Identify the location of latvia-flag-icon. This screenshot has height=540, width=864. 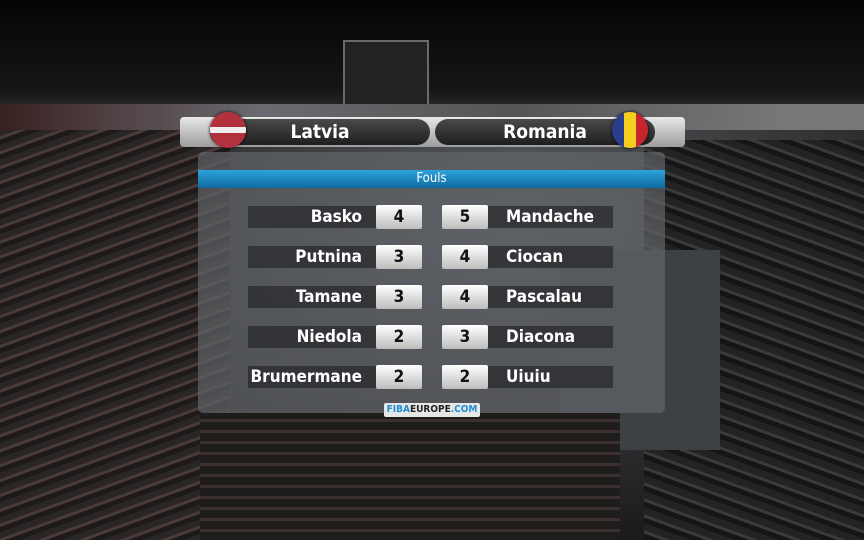
(228, 130).